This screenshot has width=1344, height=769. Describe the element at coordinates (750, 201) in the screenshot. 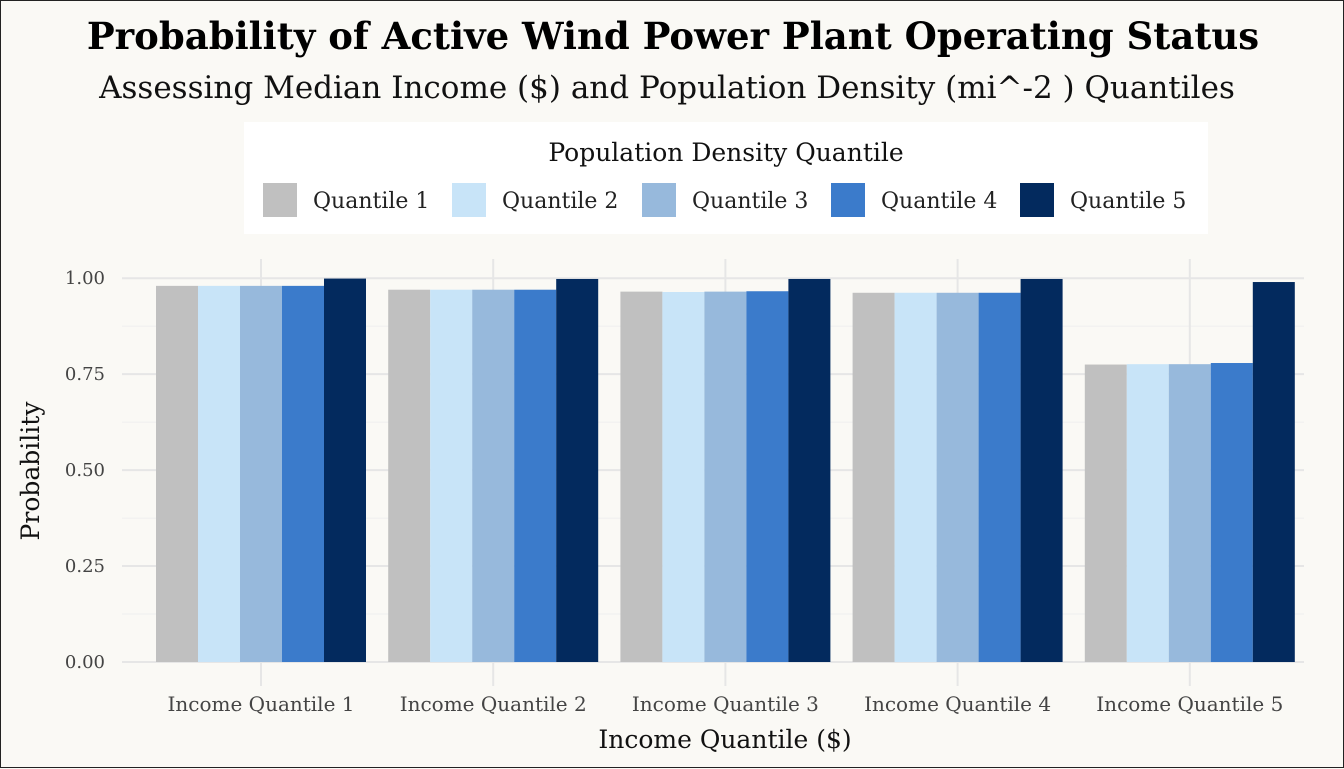

I see `legend-label: Quantile 3` at that location.